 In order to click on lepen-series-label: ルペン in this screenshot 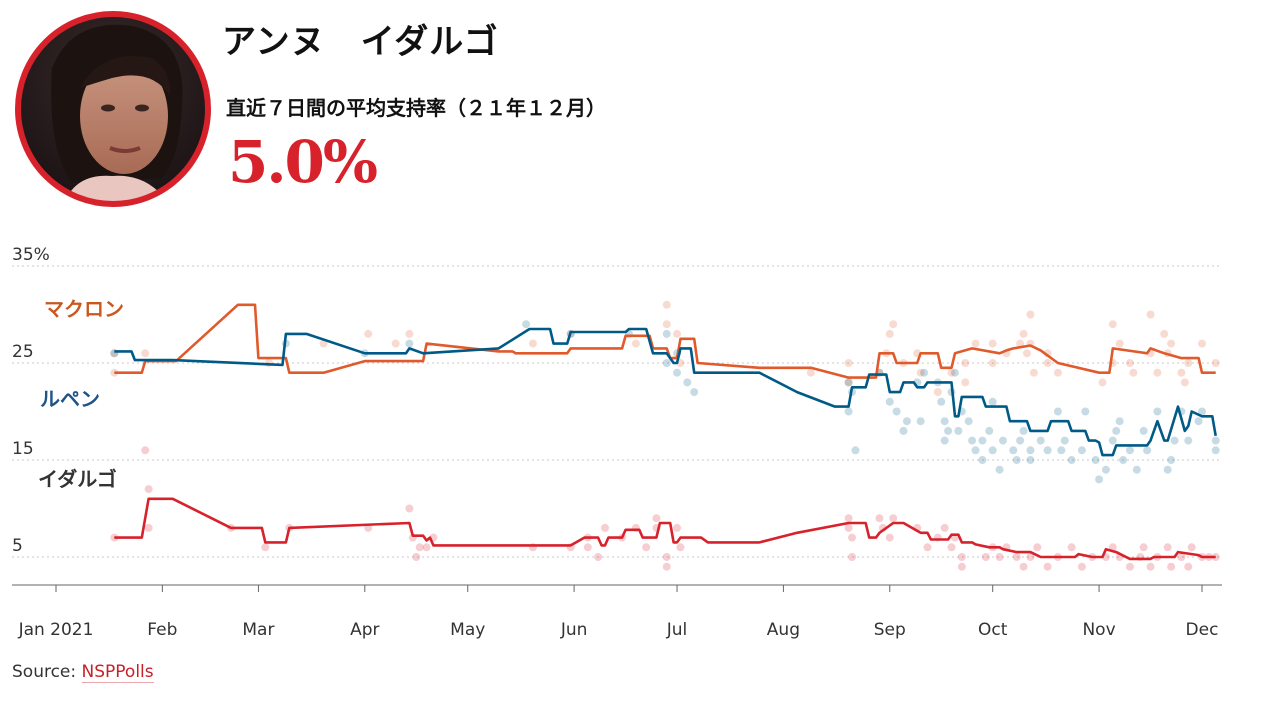, I will do `click(70, 399)`.